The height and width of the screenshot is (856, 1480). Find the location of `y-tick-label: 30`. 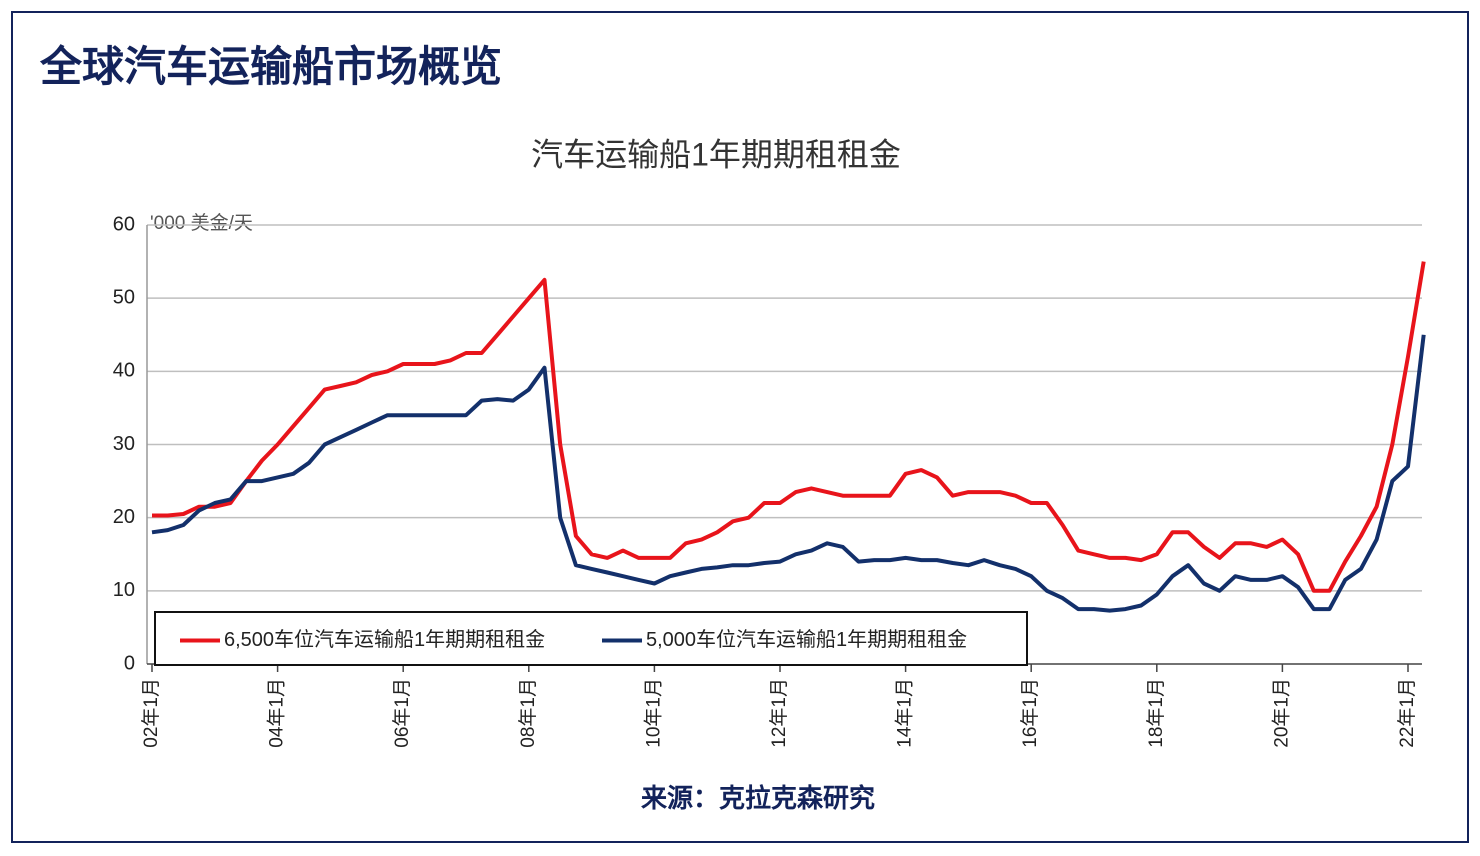

y-tick-label: 30 is located at coordinates (124, 444).